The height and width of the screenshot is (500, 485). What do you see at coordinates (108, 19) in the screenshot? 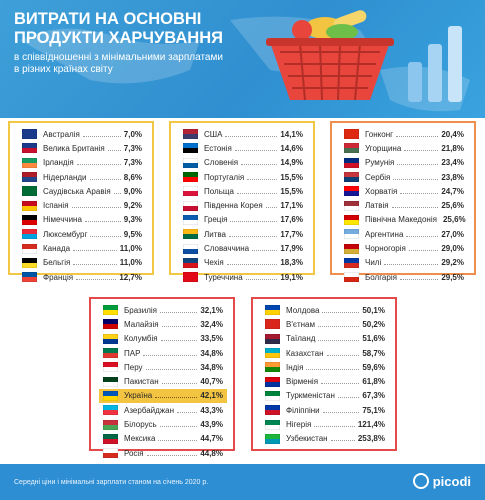
I see `title-line-1: ВИТРАТИ НА ОСНОВНІ` at bounding box center [108, 19].